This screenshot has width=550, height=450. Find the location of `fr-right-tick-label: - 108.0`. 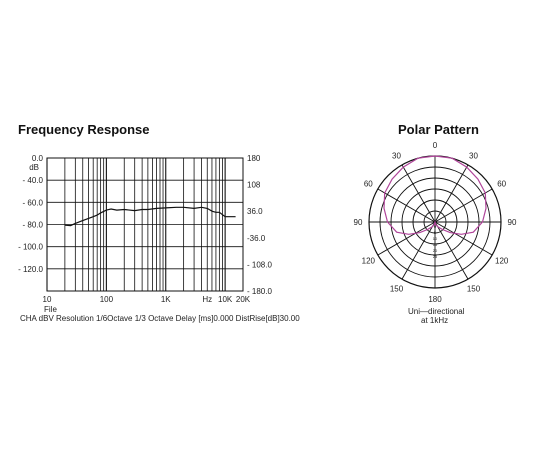

fr-right-tick-label: - 108.0 is located at coordinates (259, 264).